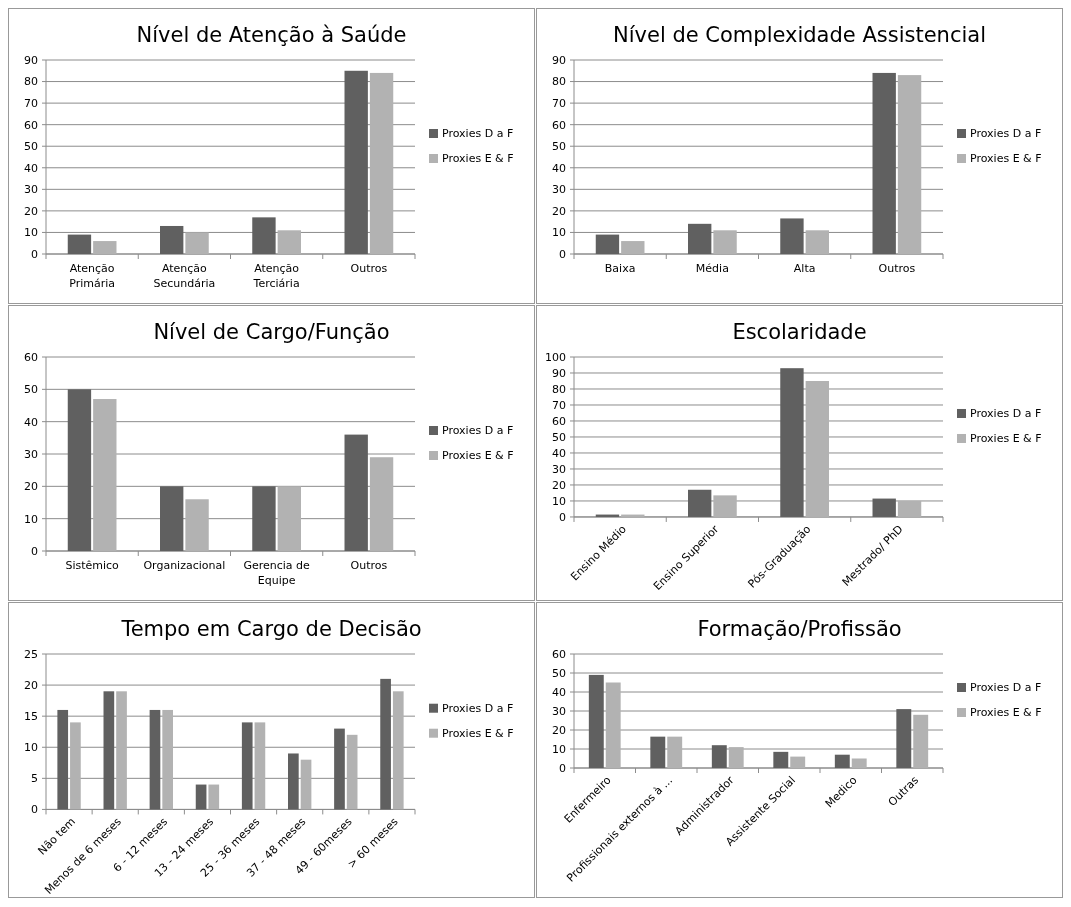 This screenshot has width=1071, height=907. What do you see at coordinates (92, 565) in the screenshot?
I see `x-tick-label: Sistêmico` at bounding box center [92, 565].